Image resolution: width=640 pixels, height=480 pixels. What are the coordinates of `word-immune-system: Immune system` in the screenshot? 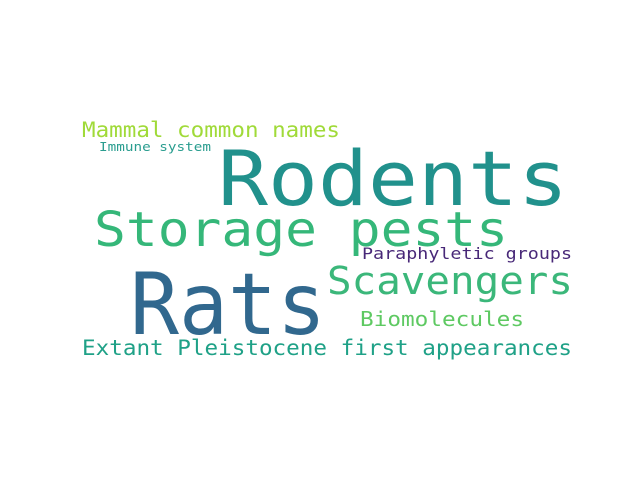 It's located at (155, 147).